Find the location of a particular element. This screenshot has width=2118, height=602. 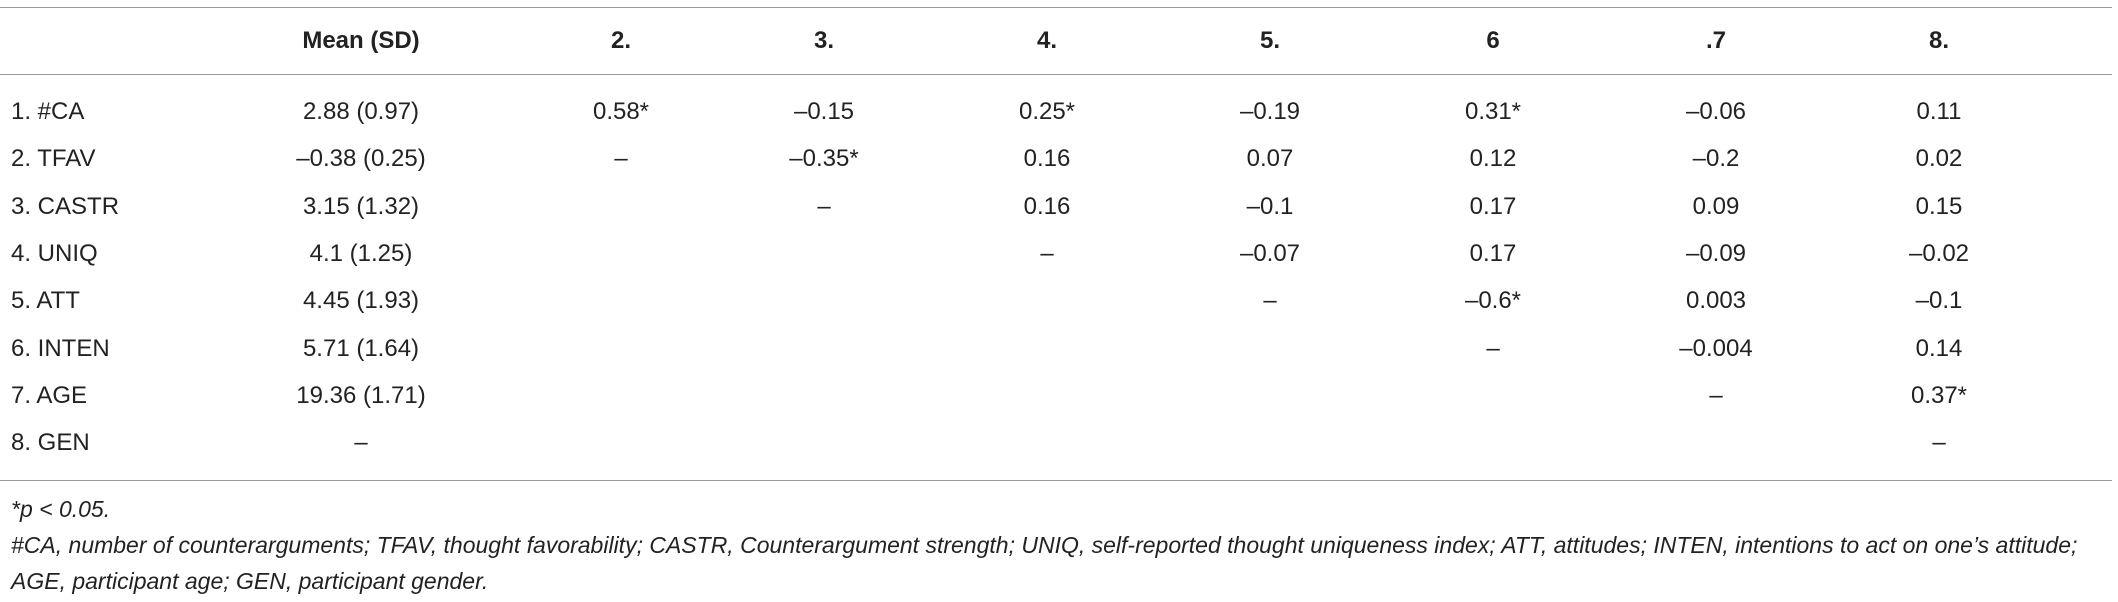

table-cell: –0.02 is located at coordinates (1939, 253).